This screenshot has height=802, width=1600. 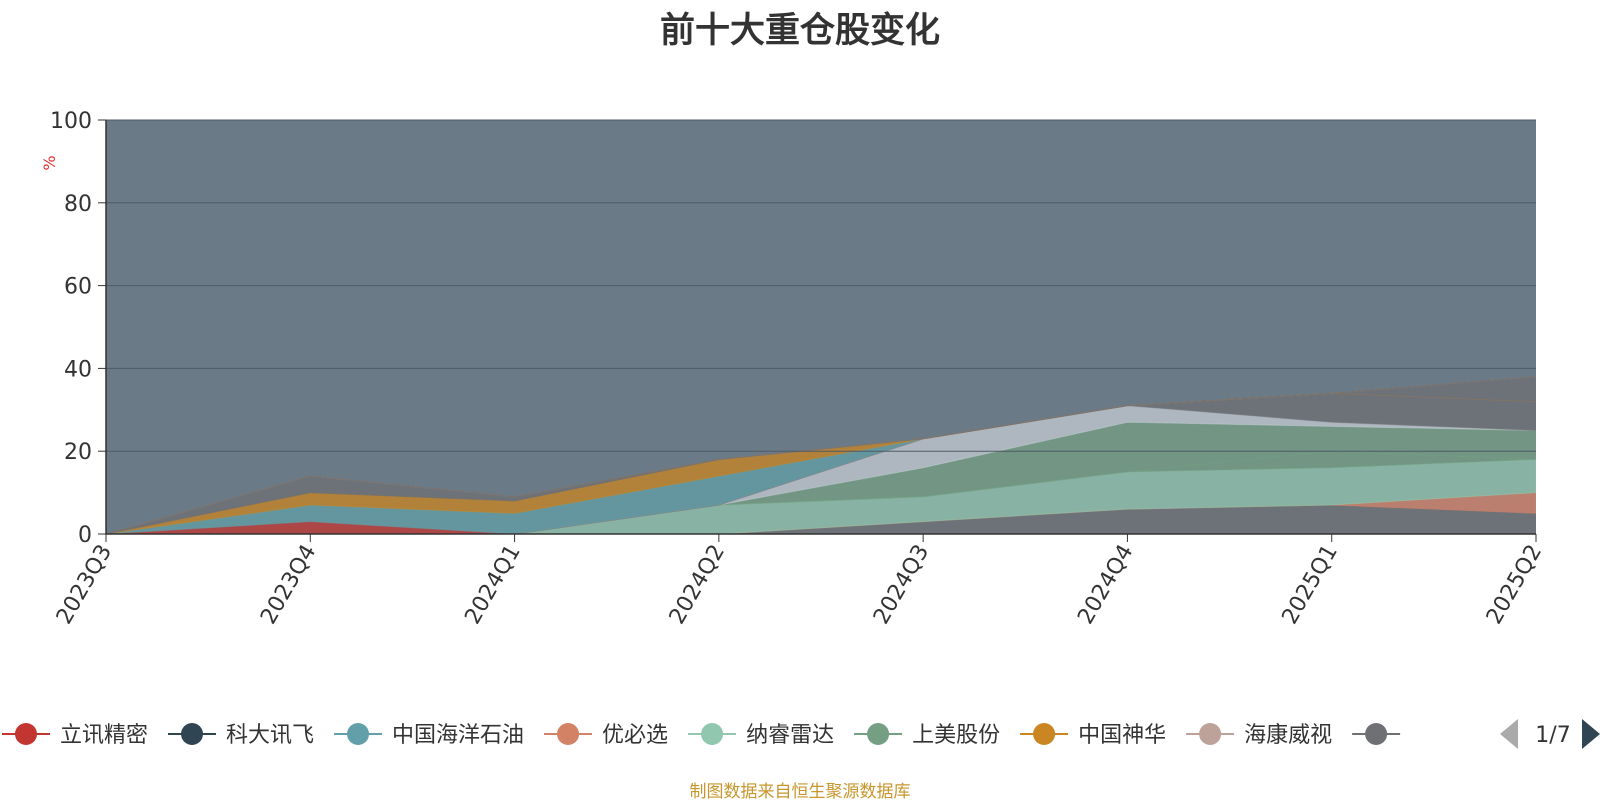 I want to click on legend-item: 上美股份, so click(x=927, y=735).